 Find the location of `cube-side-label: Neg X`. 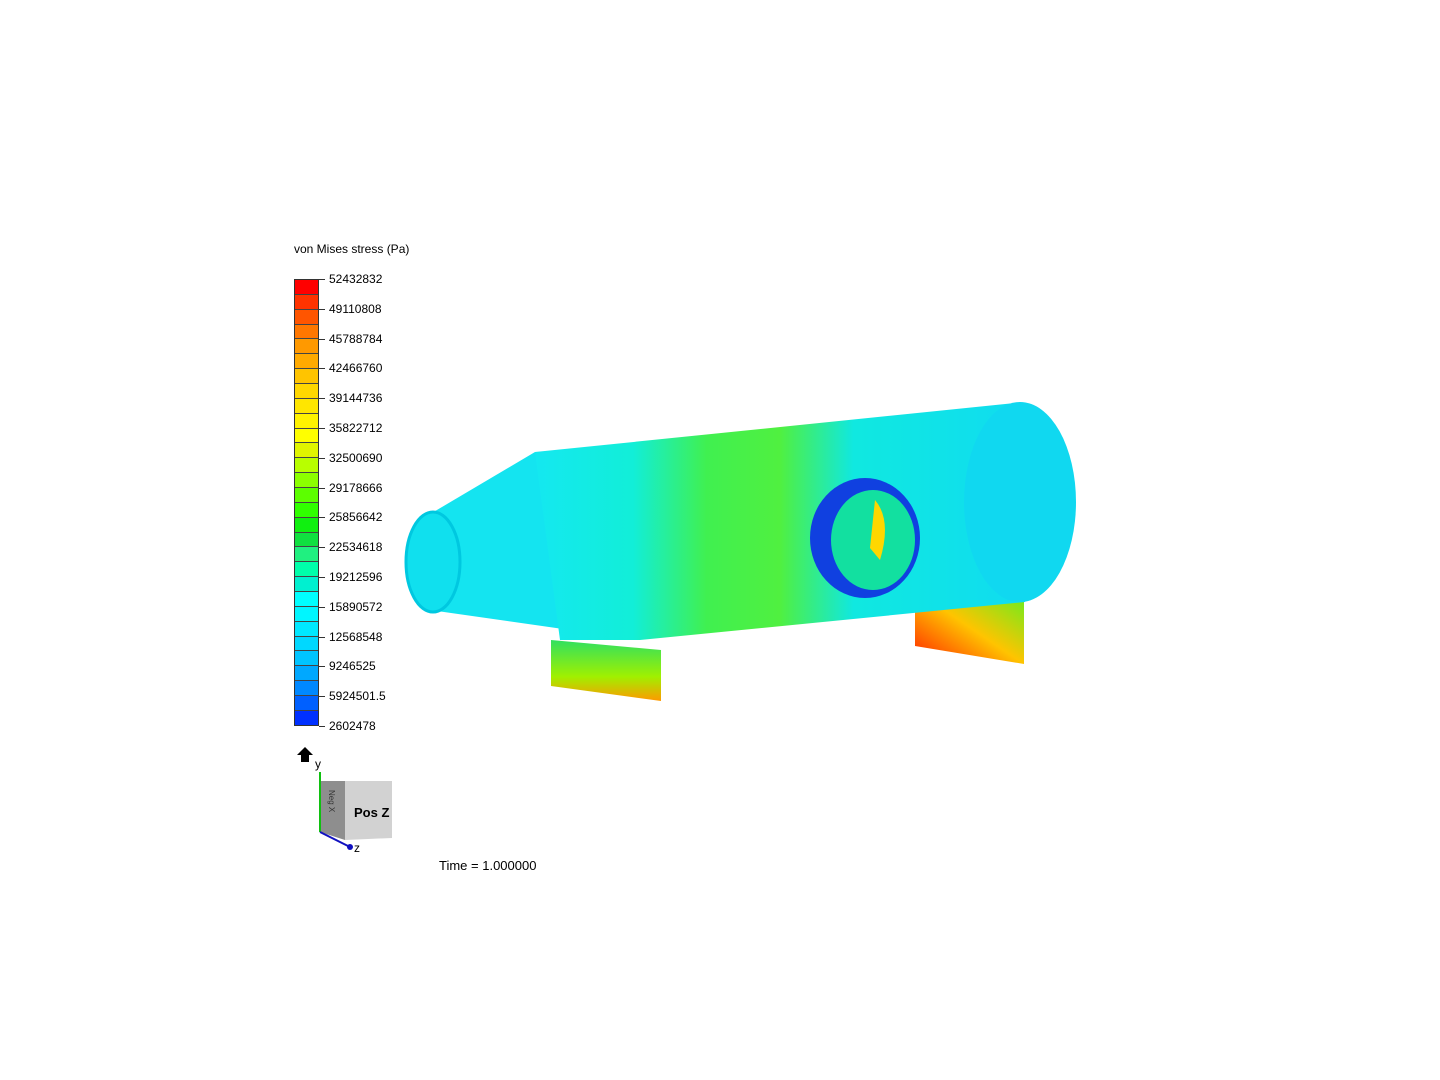

cube-side-label: Neg X is located at coordinates (331, 801).